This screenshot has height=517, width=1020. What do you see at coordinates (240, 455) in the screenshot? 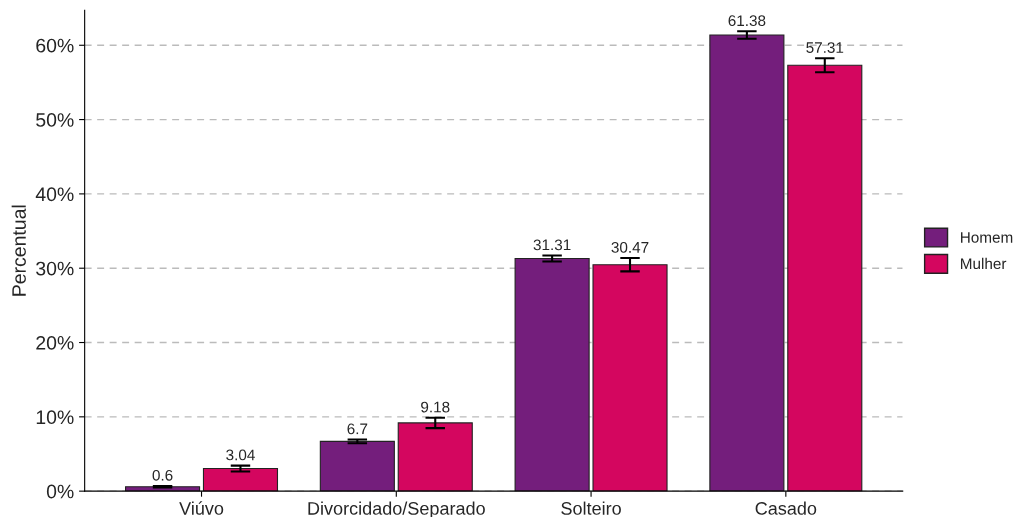
I see `data-label: 3.04` at bounding box center [240, 455].